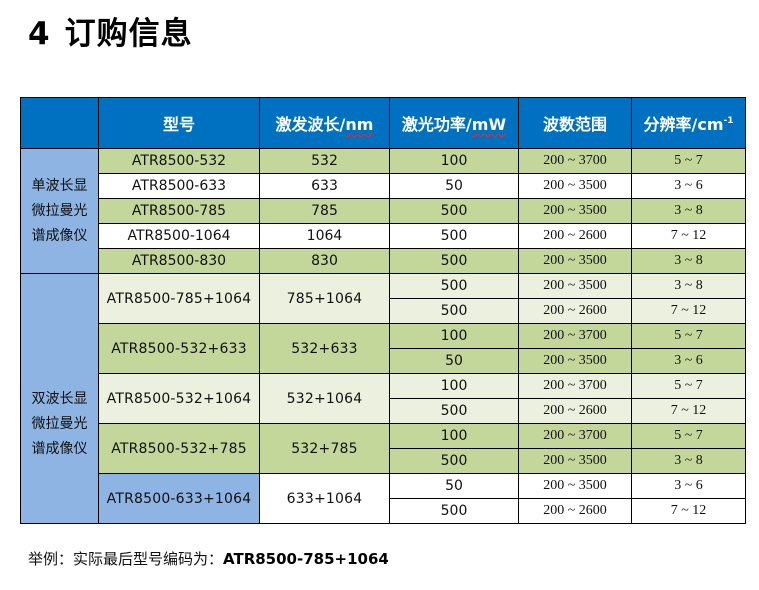 This screenshot has height=590, width=759. Describe the element at coordinates (179, 236) in the screenshot. I see `cell-model: ATR8500-1064` at that location.